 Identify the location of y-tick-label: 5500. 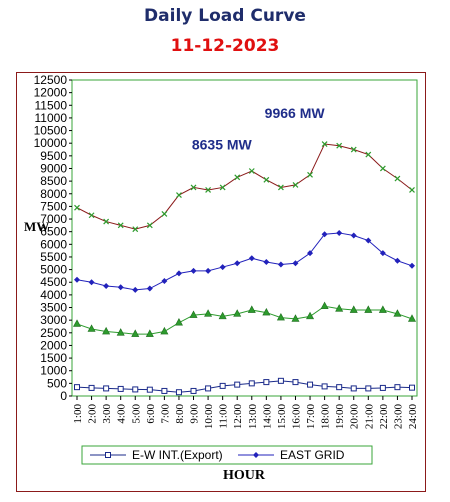
(53, 257).